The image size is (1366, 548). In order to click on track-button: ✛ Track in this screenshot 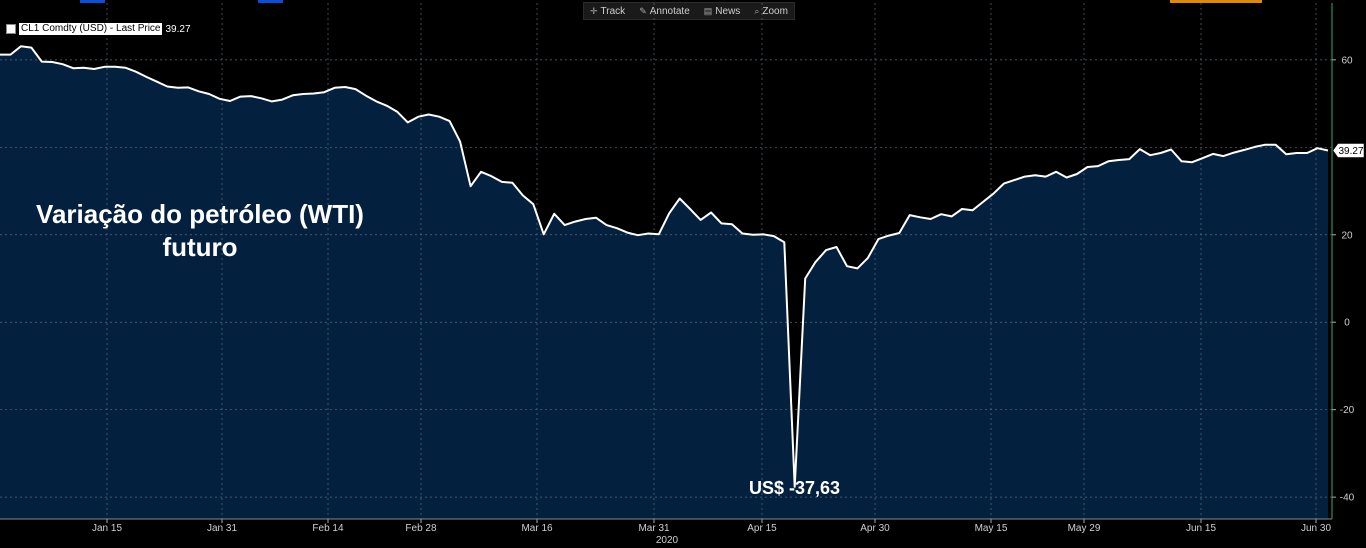, I will do `click(607, 11)`.